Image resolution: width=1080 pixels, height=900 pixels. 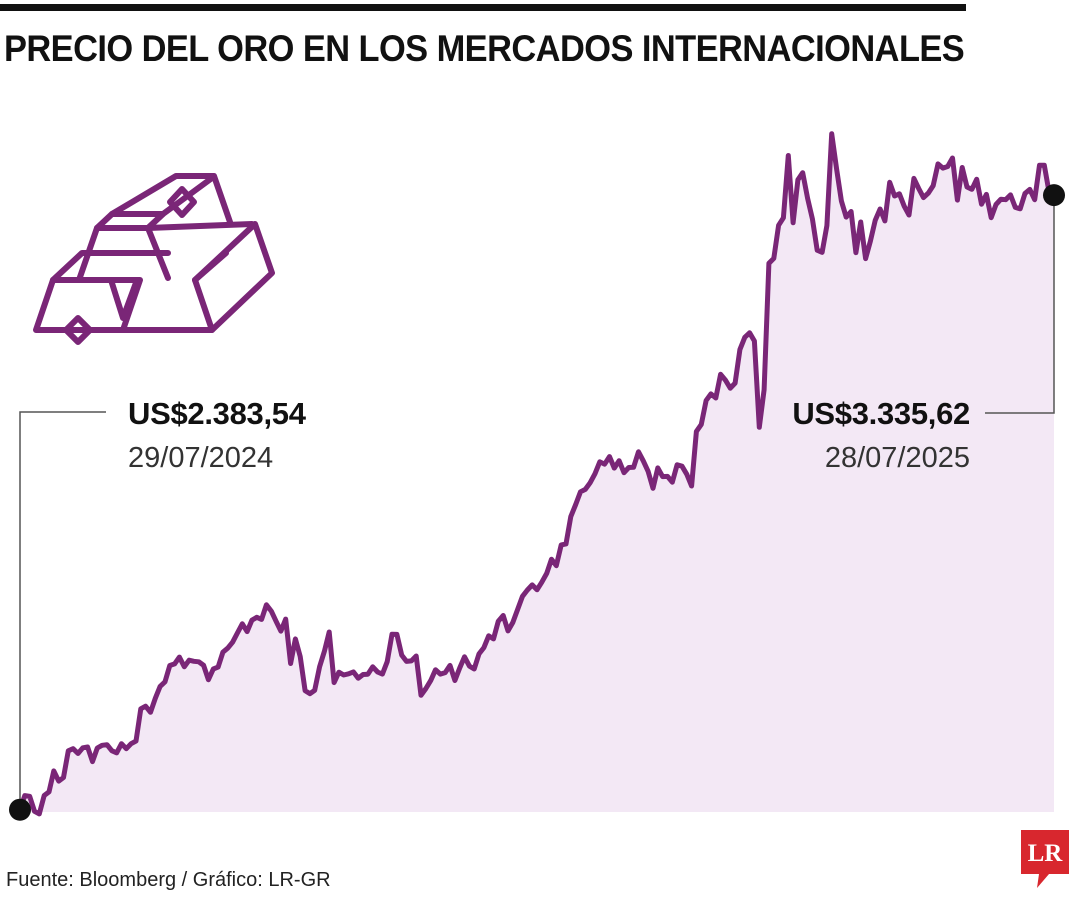 What do you see at coordinates (20, 809) in the screenshot?
I see `start-point-marker` at bounding box center [20, 809].